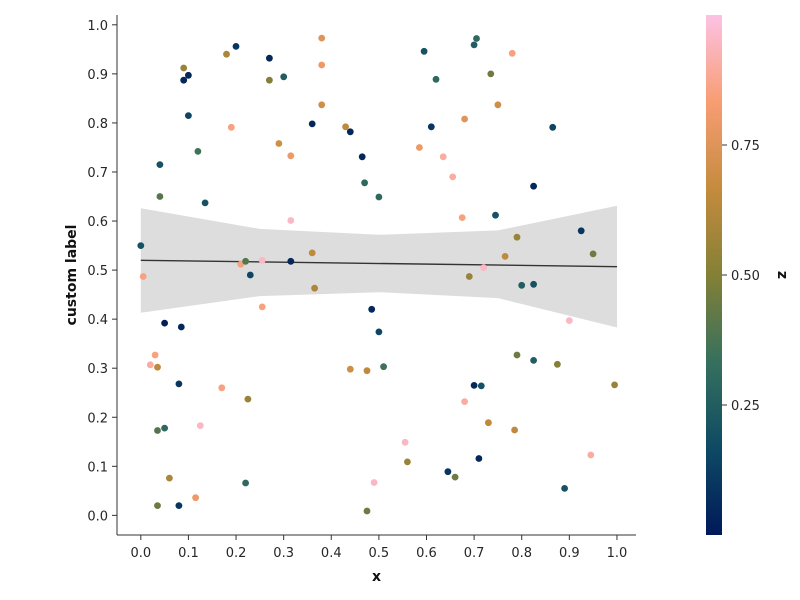 The image size is (800, 600). Describe the element at coordinates (97, 418) in the screenshot. I see `y-tick-label: 0.2` at that location.